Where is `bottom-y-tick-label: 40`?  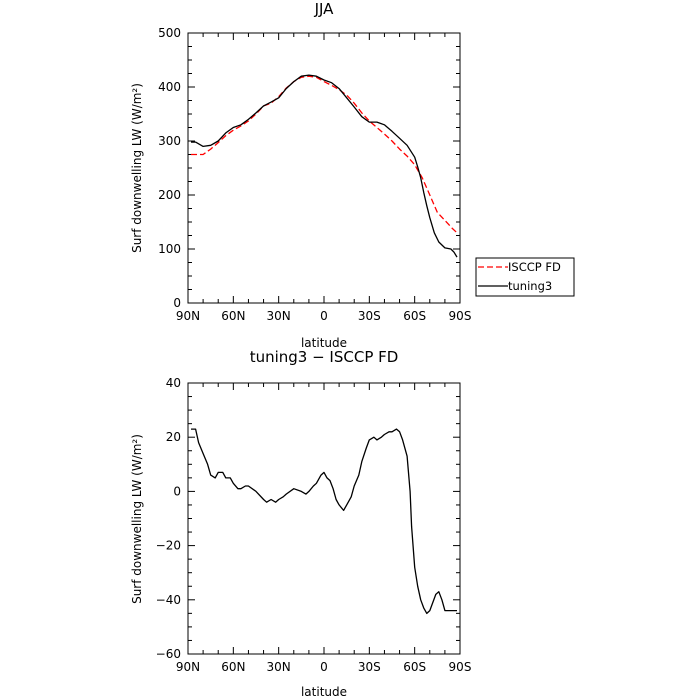
bottom-y-tick-label: 40 is located at coordinates (173, 383).